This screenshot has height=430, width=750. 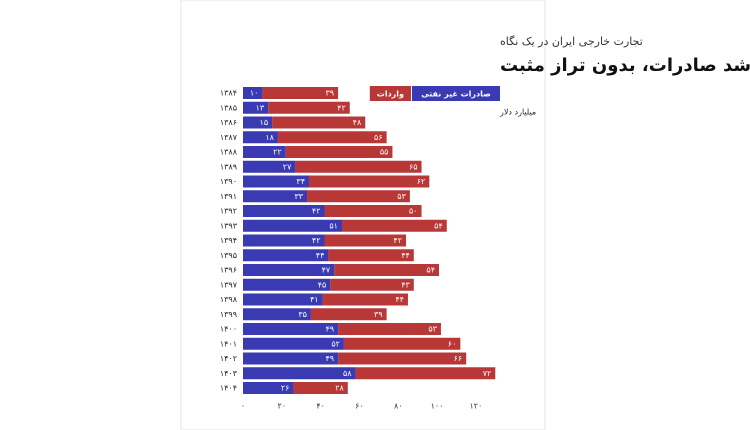 I want to click on value-label: ۷۲, so click(x=487, y=373).